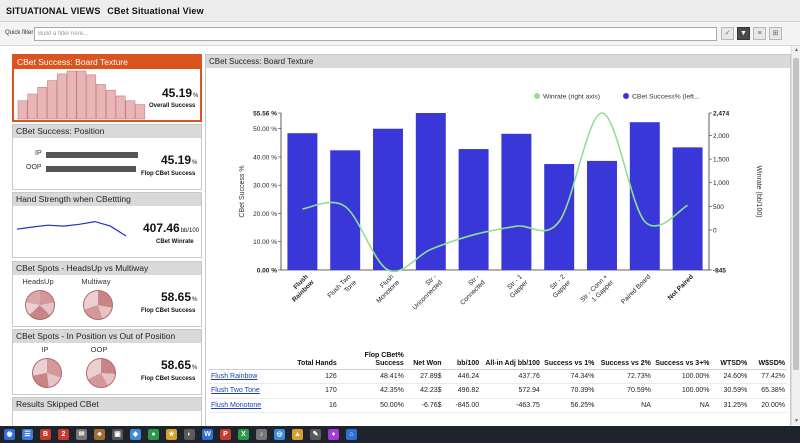 The image size is (800, 443). I want to click on app-icon-2: B, so click(45, 434).